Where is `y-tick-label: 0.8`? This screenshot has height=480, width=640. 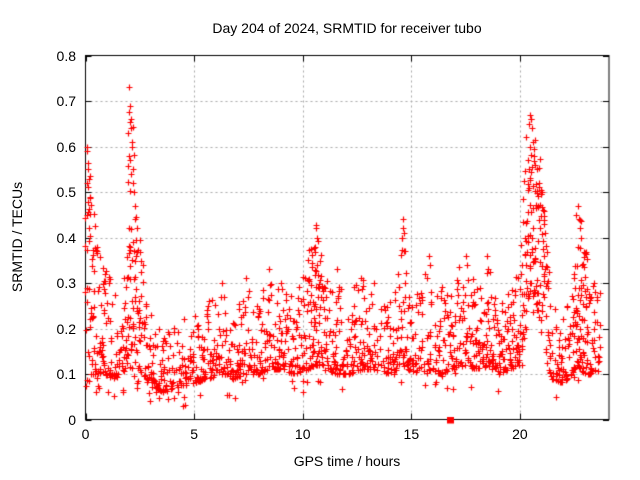
y-tick-label: 0.8 is located at coordinates (66, 55).